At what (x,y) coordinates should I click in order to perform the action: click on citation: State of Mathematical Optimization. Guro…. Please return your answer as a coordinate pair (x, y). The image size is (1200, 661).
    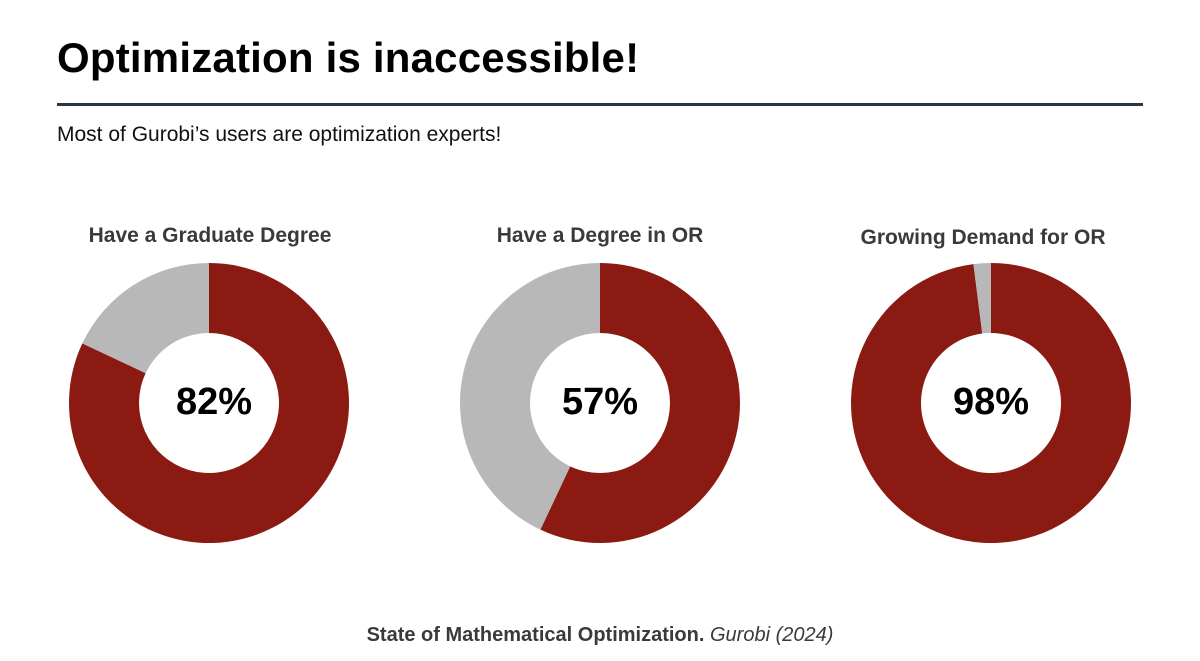
    Looking at the image, I should click on (600, 635).